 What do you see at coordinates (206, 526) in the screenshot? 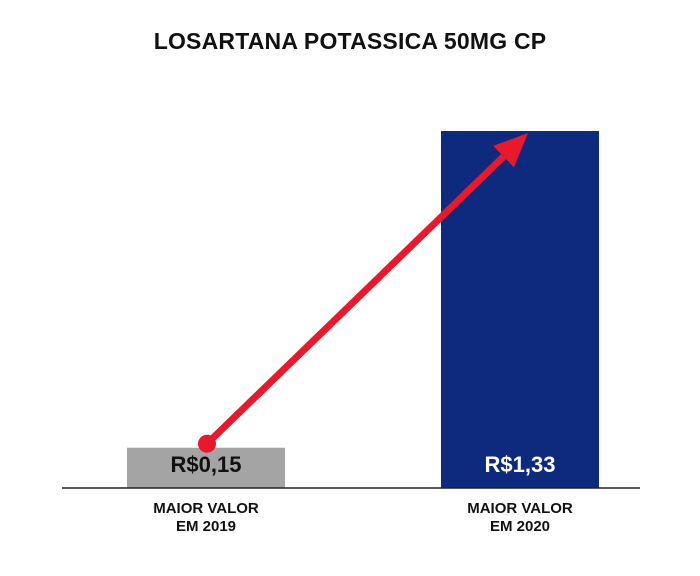
I see `category-label-0-1: EM 2019` at bounding box center [206, 526].